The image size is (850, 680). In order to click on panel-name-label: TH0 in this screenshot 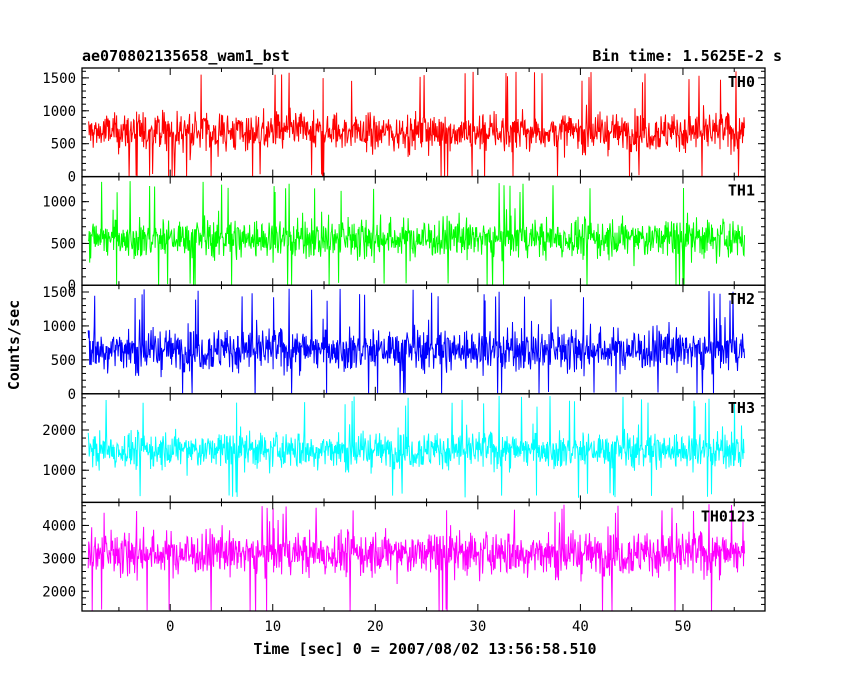, I will do `click(741, 82)`.